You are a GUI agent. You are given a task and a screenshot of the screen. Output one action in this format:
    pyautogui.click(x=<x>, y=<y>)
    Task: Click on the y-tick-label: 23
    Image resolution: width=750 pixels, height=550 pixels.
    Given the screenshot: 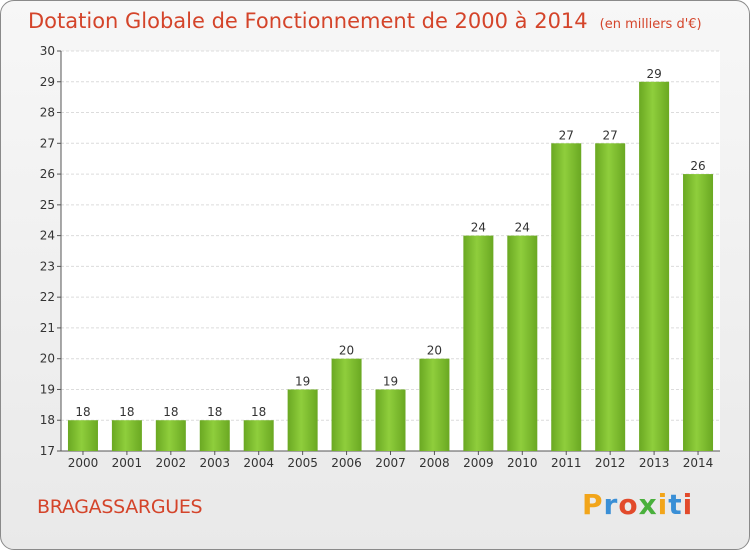 What is the action you would take?
    pyautogui.click(x=47, y=266)
    